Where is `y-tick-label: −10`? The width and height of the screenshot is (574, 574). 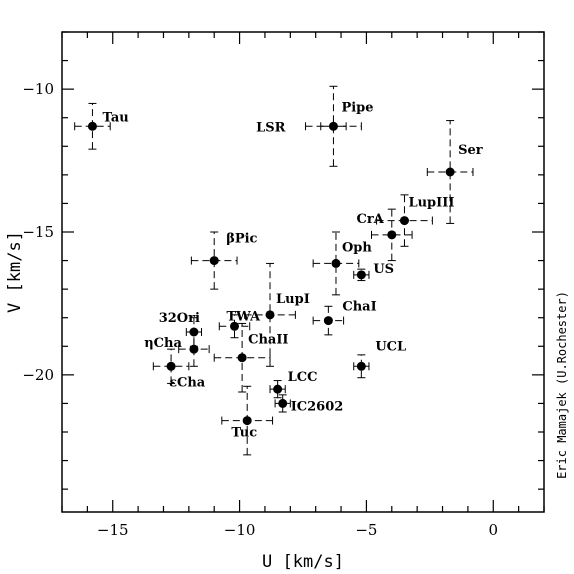
y-tick-label: −10 is located at coordinates (38, 89).